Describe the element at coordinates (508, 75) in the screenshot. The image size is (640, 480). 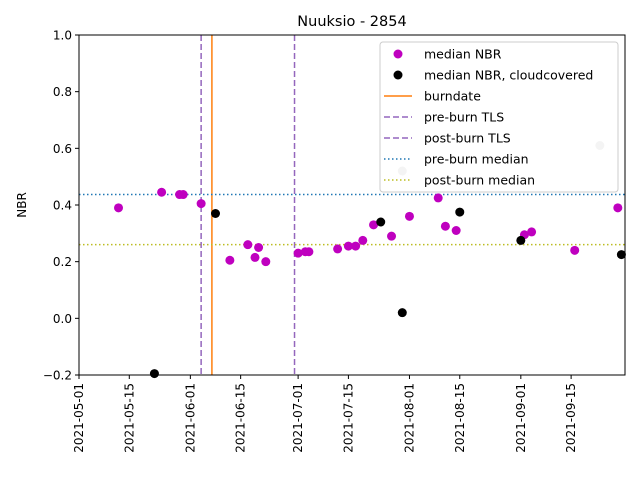
I see `legend-label-2: median NBR, cloudcovered` at that location.